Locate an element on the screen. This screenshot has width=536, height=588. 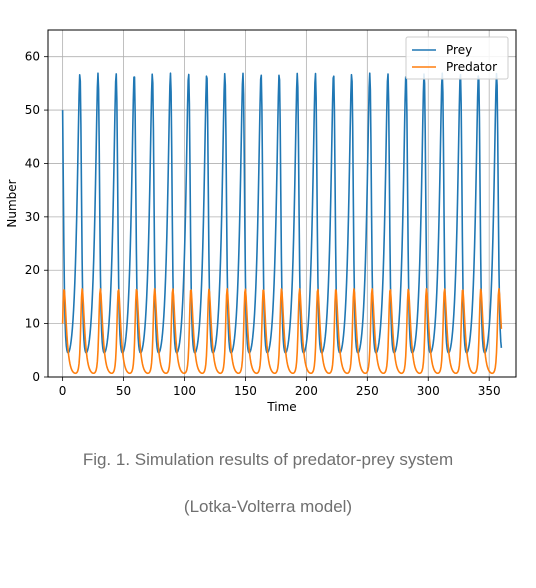
y-tick-label: 60 is located at coordinates (32, 57).